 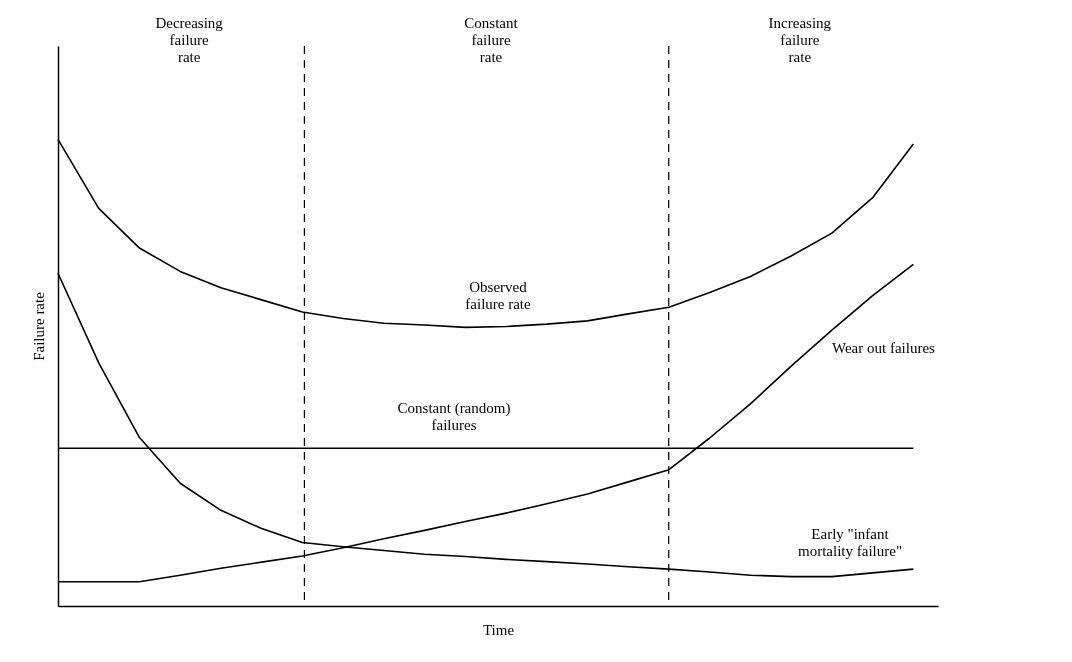 I want to click on series-label: Wear out failures, so click(x=884, y=348).